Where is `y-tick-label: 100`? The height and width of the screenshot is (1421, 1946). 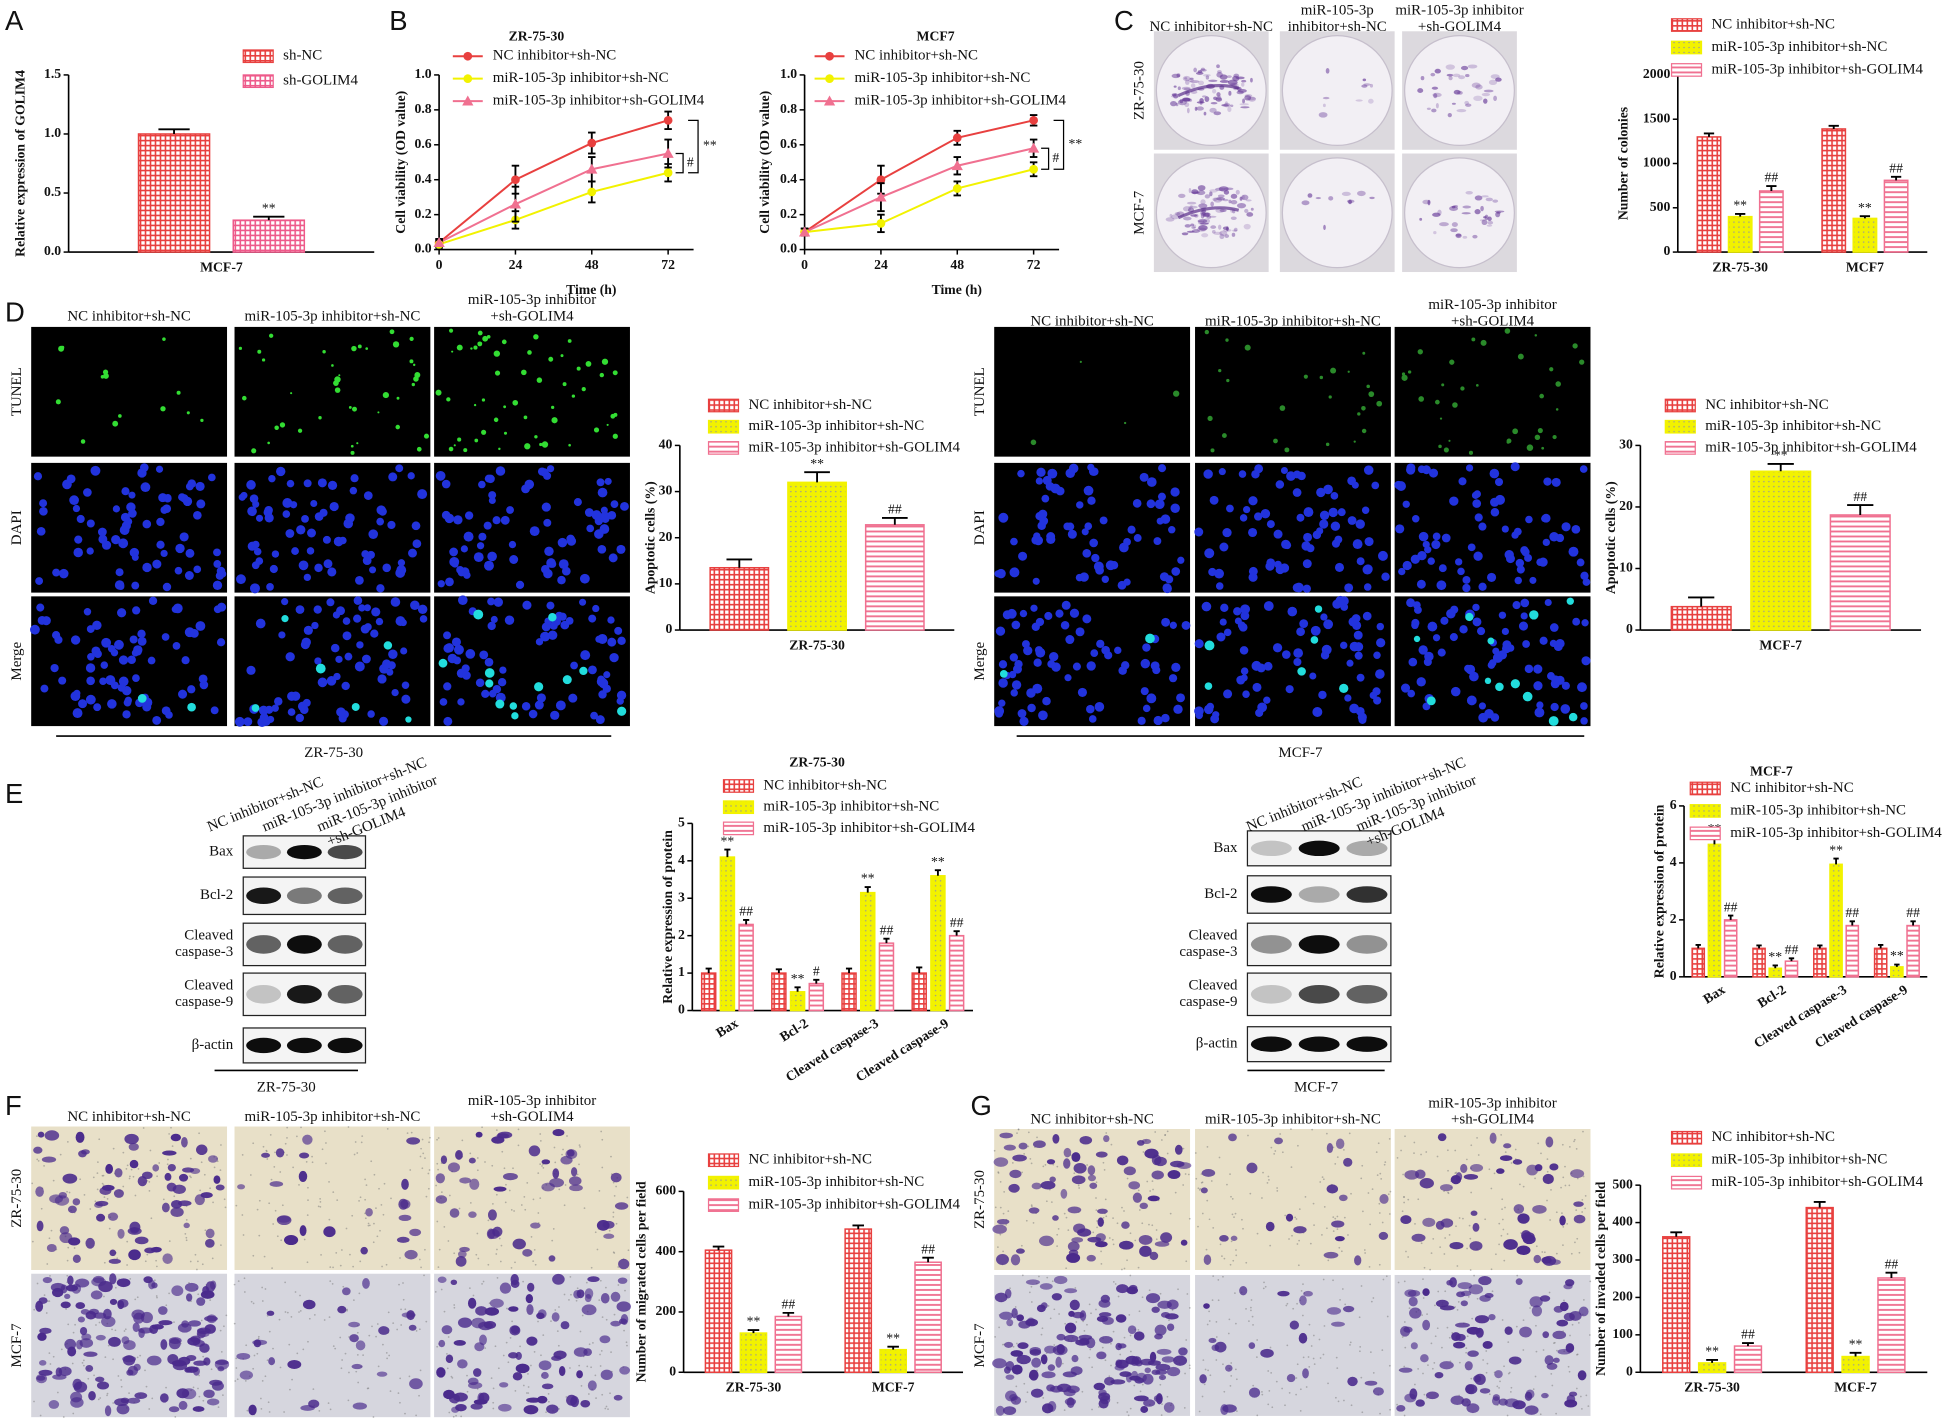 y-tick-label: 100 is located at coordinates (1622, 1333).